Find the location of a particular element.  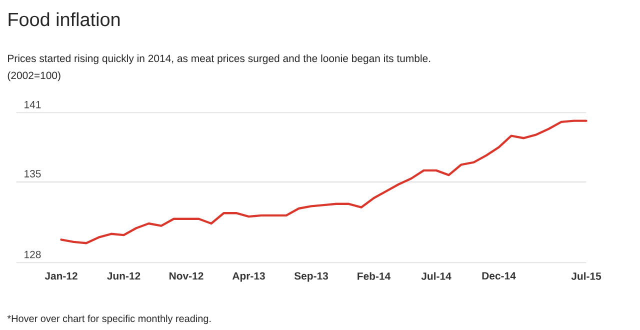

y-tick-label: 135 is located at coordinates (32, 174).